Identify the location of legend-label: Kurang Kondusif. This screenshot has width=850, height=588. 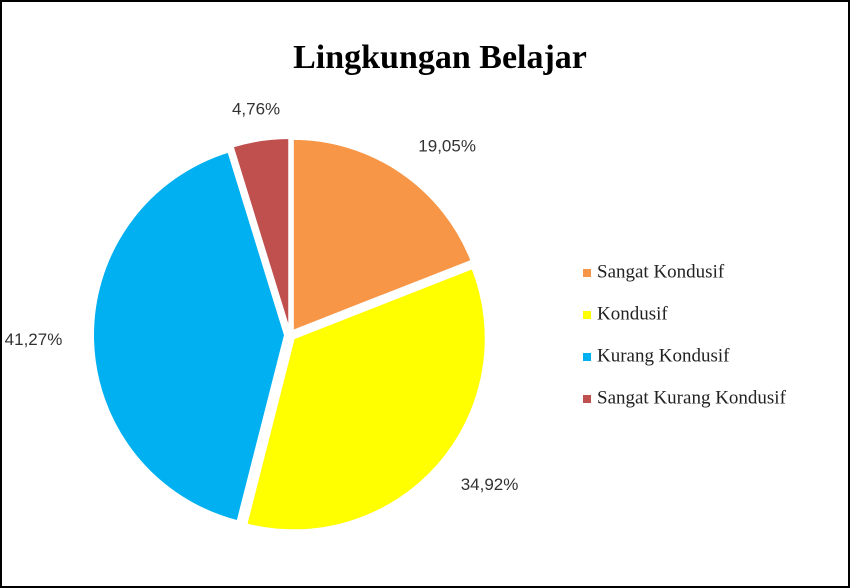
(663, 355).